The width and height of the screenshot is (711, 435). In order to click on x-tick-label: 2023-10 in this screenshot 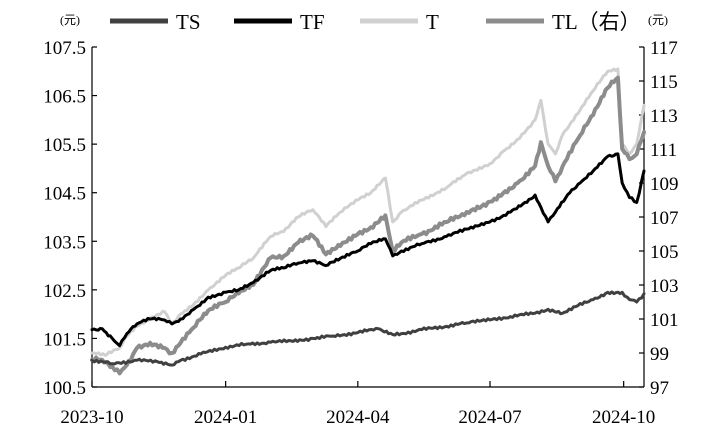, I will do `click(91, 417)`.